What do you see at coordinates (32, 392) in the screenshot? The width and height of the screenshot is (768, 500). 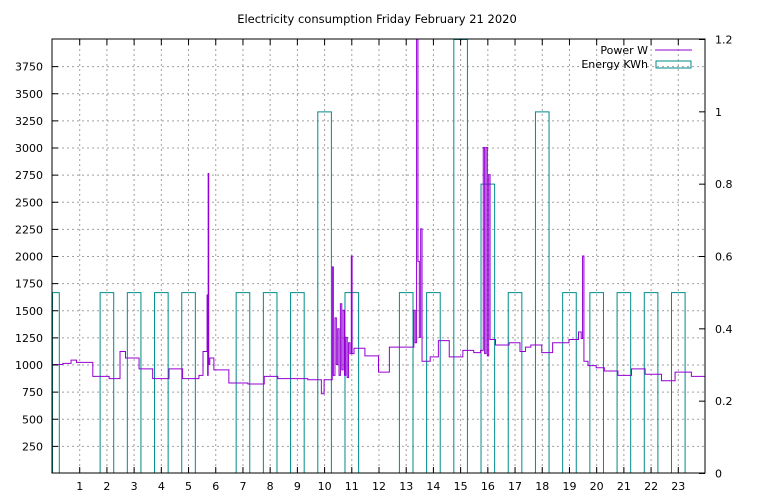 I see `y-tick-label: 750` at bounding box center [32, 392].